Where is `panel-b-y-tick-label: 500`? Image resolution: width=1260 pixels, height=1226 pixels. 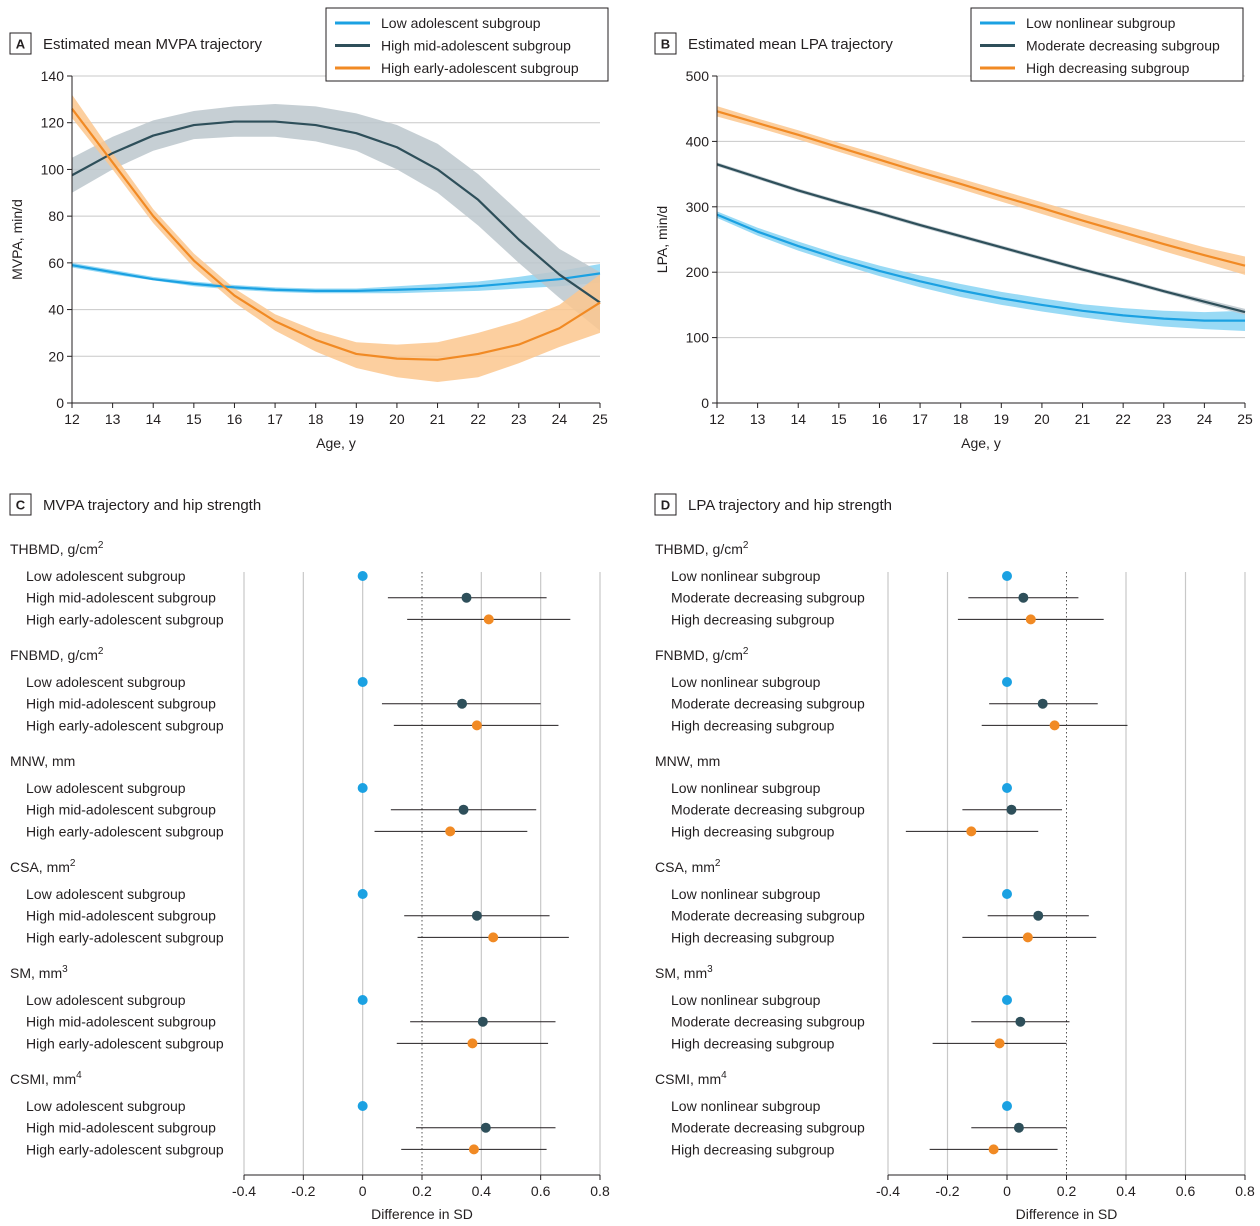
panel-b-y-tick-label: 500 is located at coordinates (698, 76).